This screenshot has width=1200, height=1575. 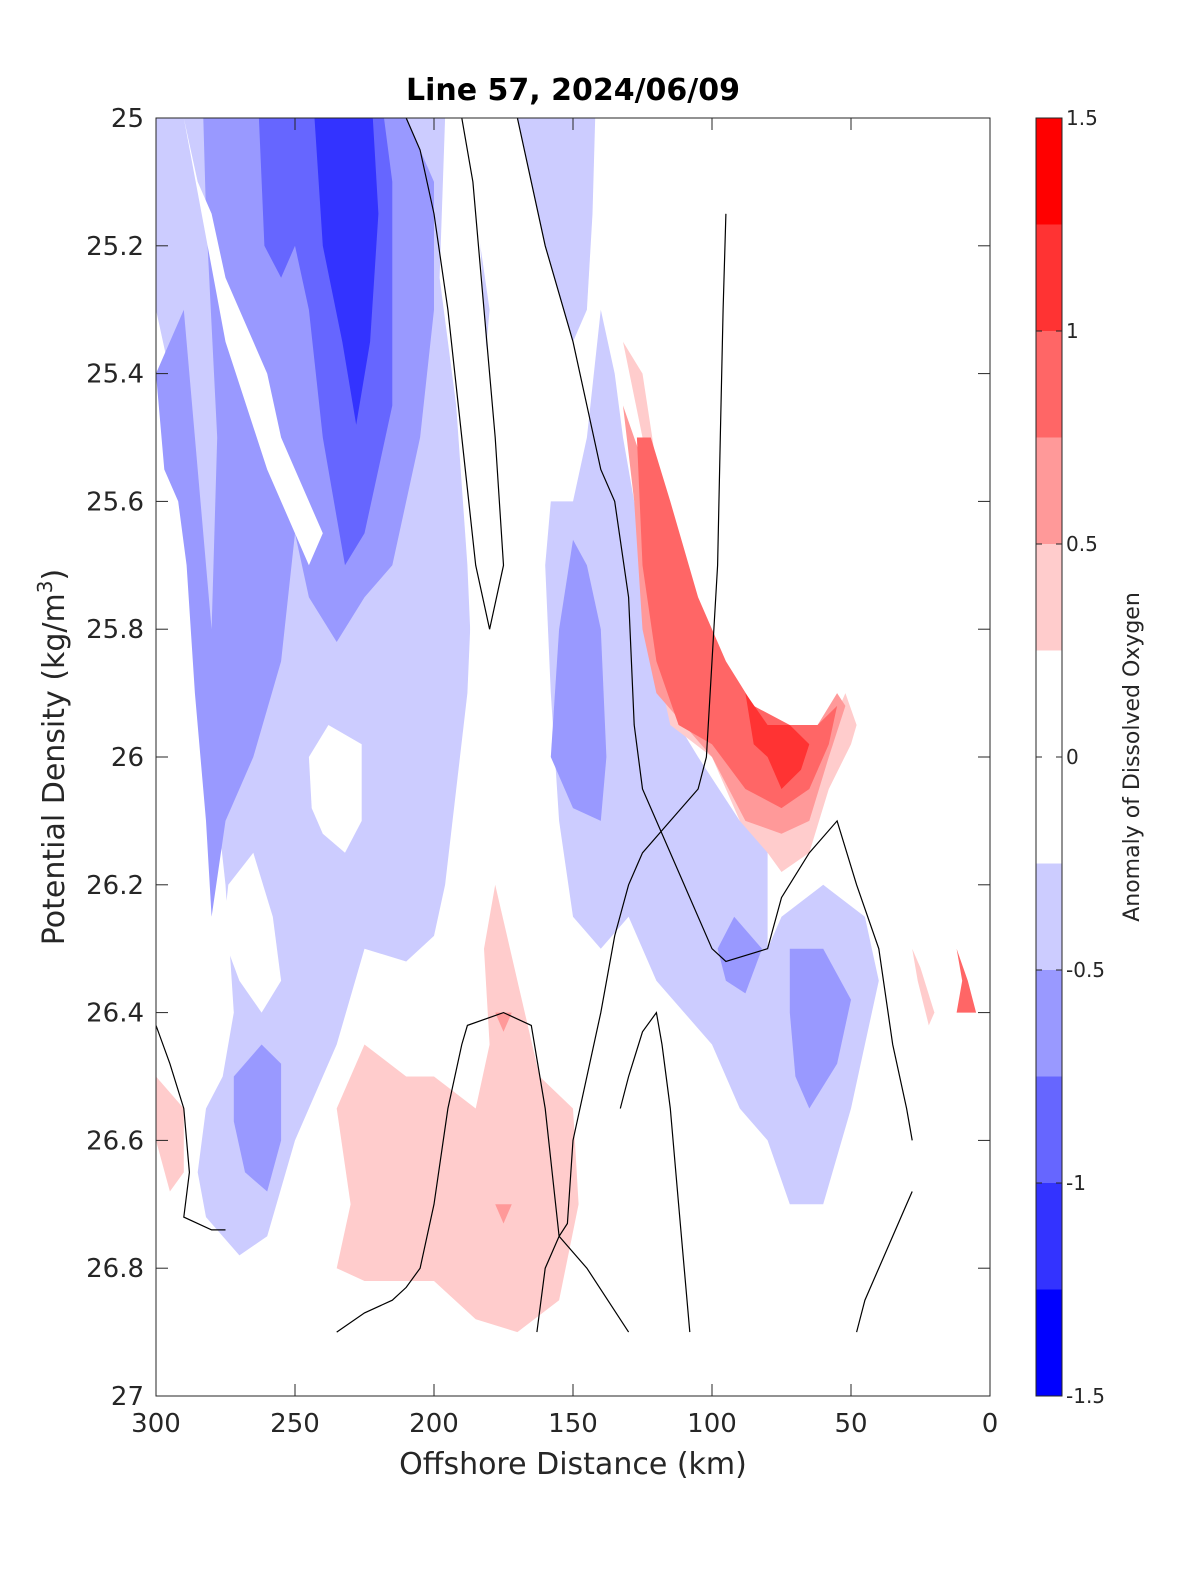 I want to click on colorbar-tick-label: 1.5, so click(x=1082, y=118).